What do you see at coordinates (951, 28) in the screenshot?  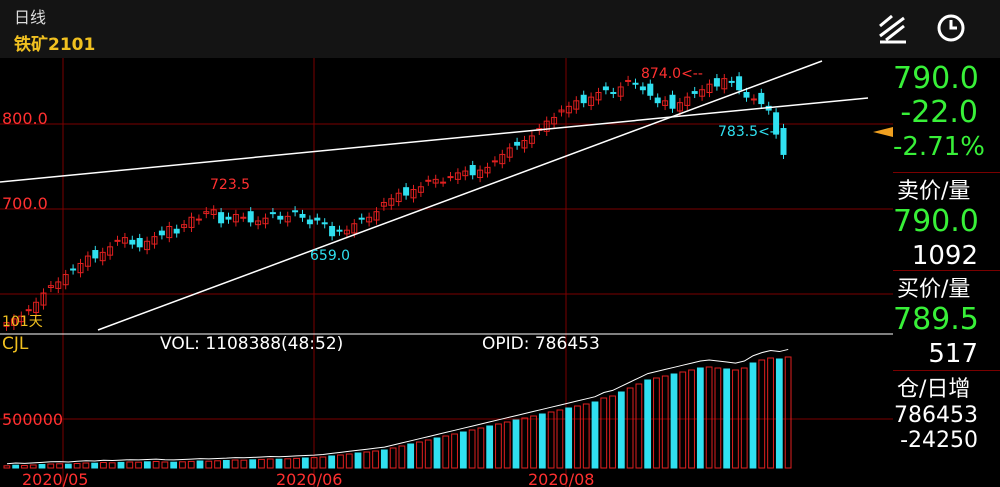 I see `clock-icon` at bounding box center [951, 28].